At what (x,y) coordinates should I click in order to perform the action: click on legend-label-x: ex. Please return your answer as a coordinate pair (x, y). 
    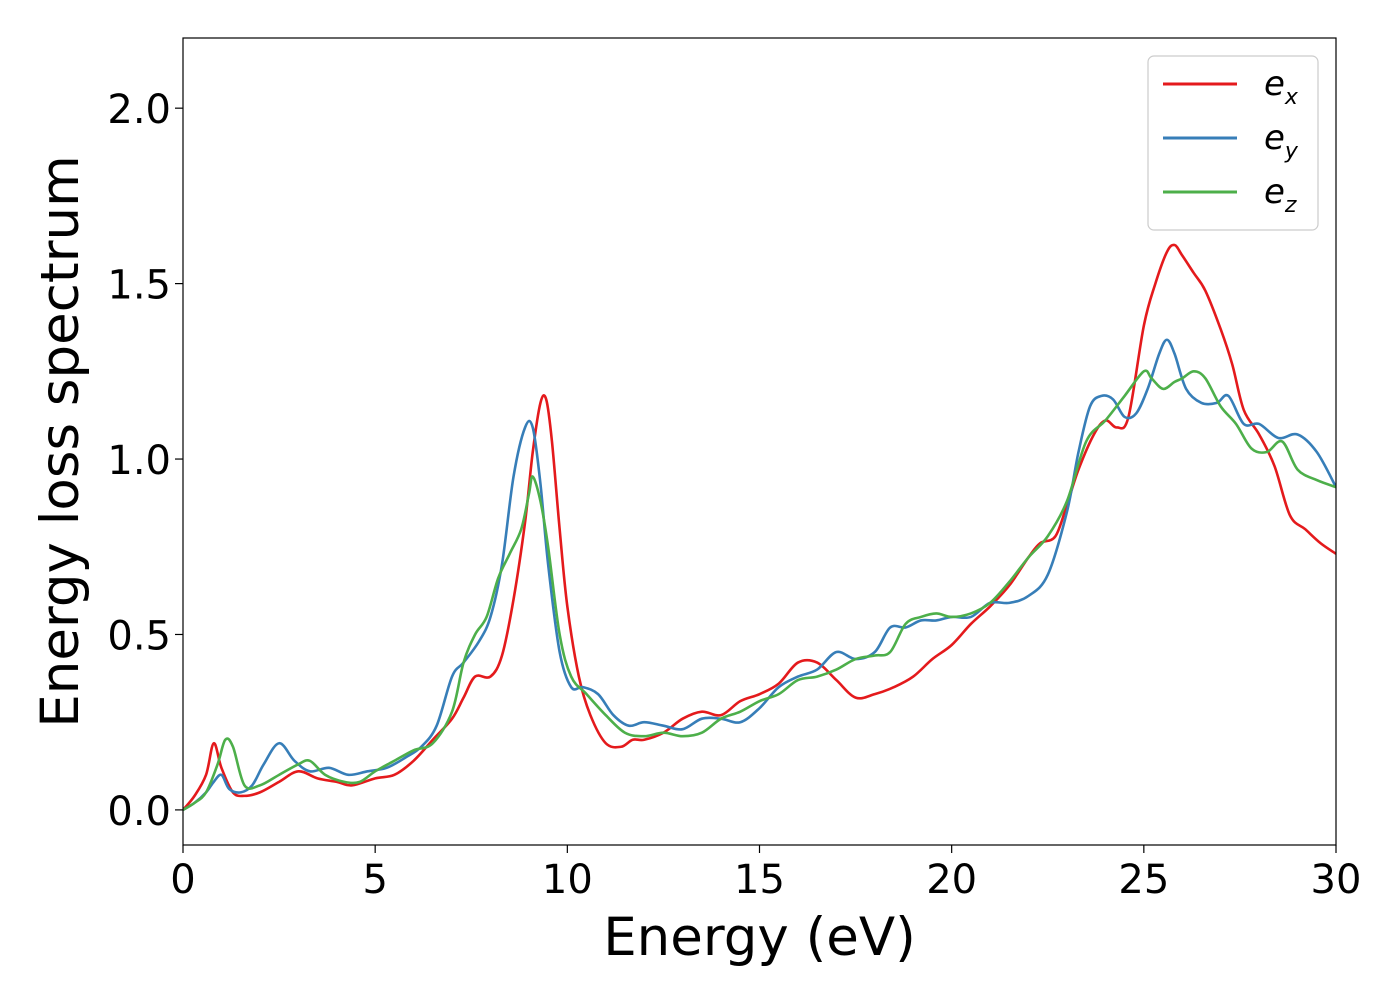
    Looking at the image, I should click on (1281, 87).